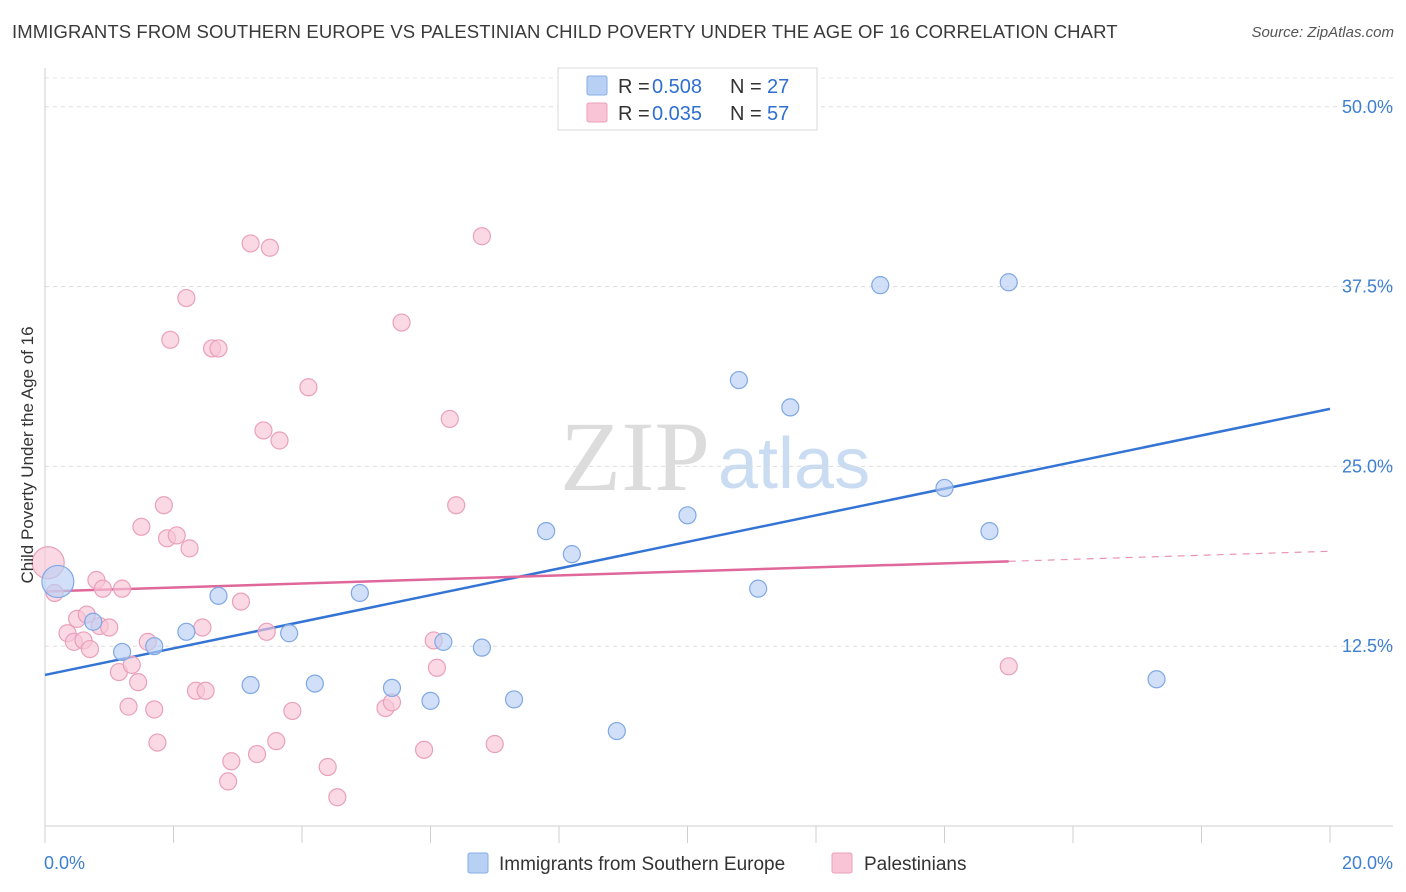  What do you see at coordinates (478, 863) in the screenshot?
I see `series-swatch-blue` at bounding box center [478, 863].